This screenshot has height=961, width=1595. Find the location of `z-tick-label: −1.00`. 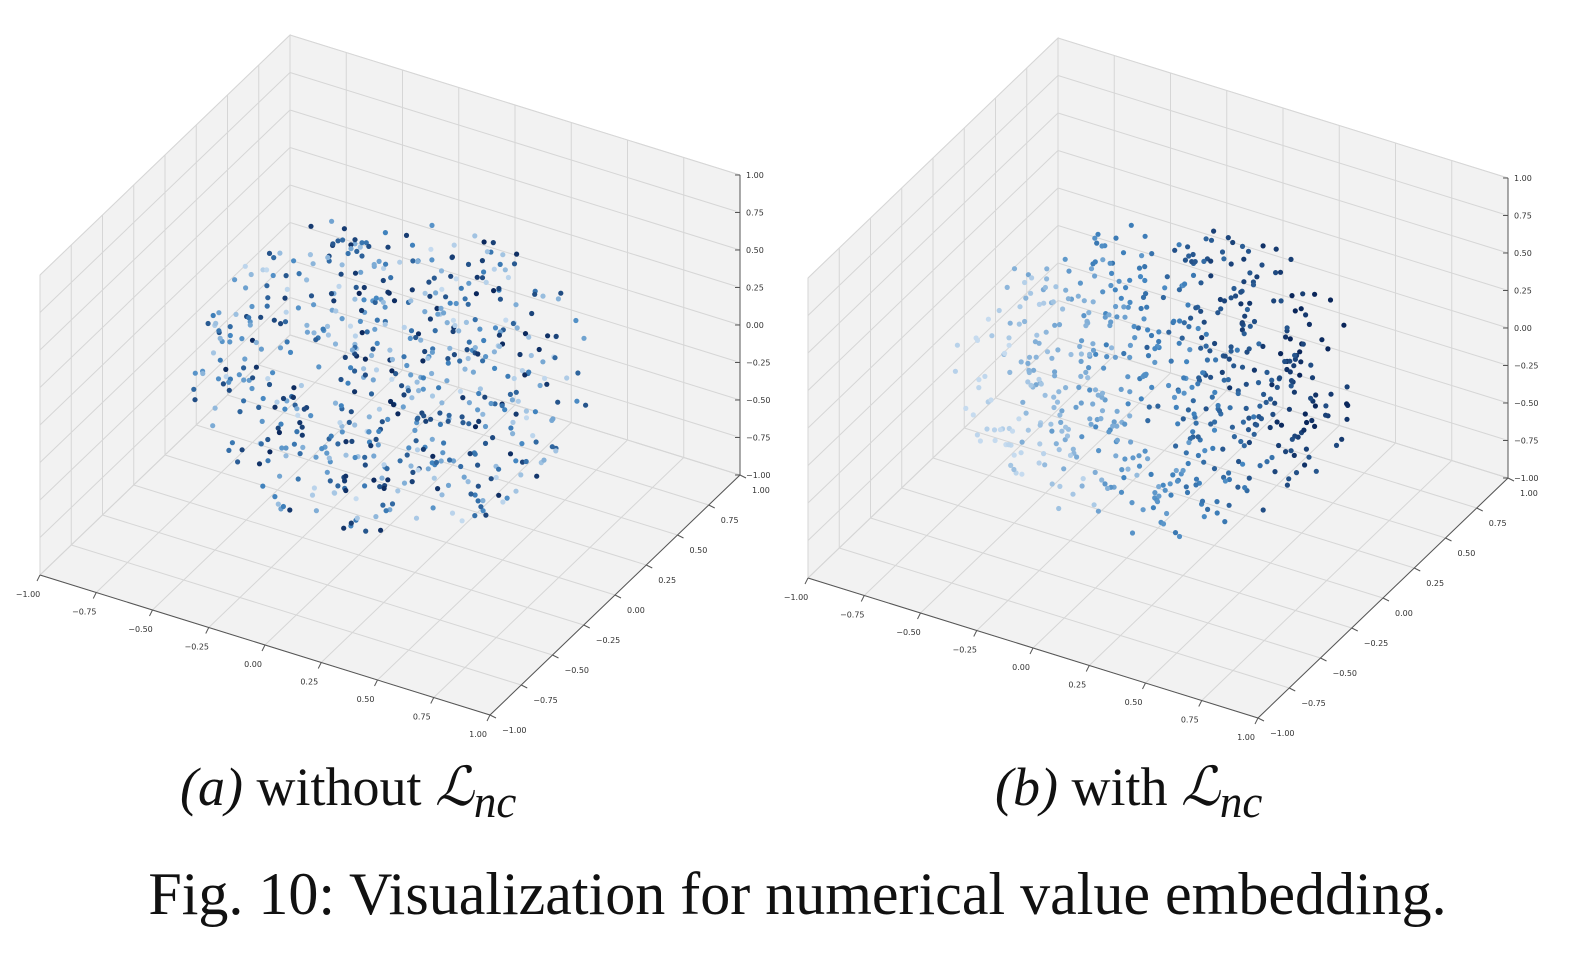

z-tick-label: −1.00 is located at coordinates (758, 475).